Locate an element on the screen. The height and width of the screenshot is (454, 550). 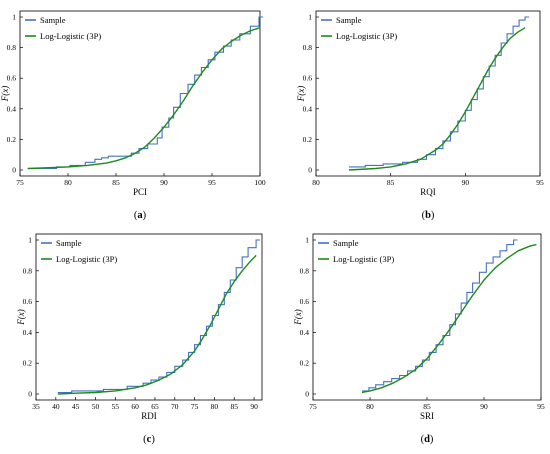
caption-letter: d is located at coordinates (427, 439).